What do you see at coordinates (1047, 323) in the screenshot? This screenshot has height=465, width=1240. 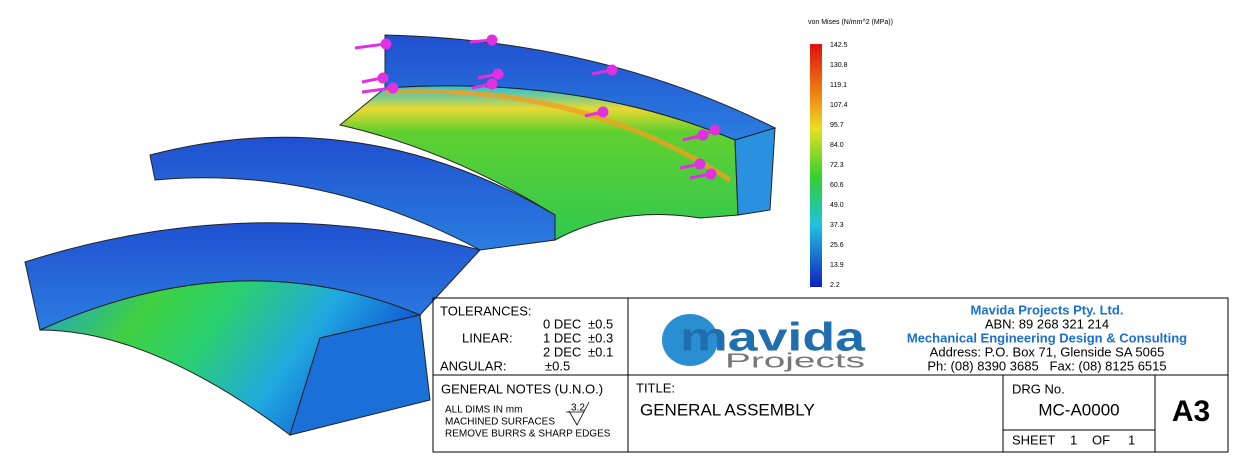 I see `company-abn: ABN: 89 268 321 214` at bounding box center [1047, 323].